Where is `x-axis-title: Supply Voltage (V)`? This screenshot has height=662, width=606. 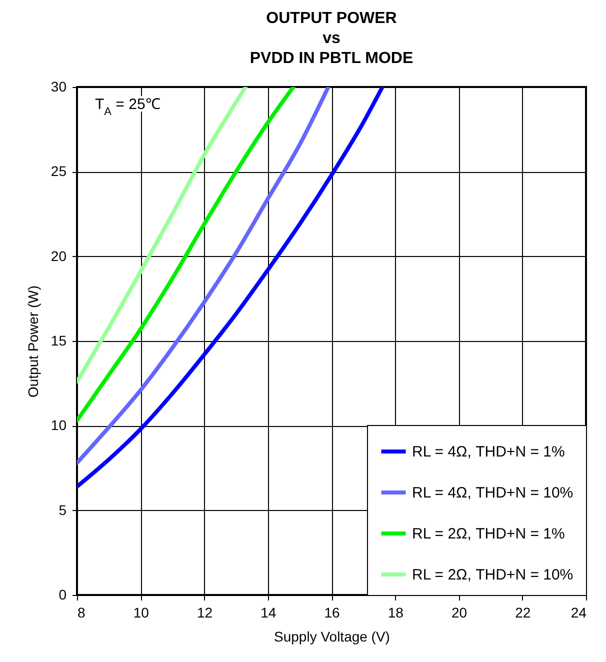
x-axis-title: Supply Voltage (V) is located at coordinates (332, 636).